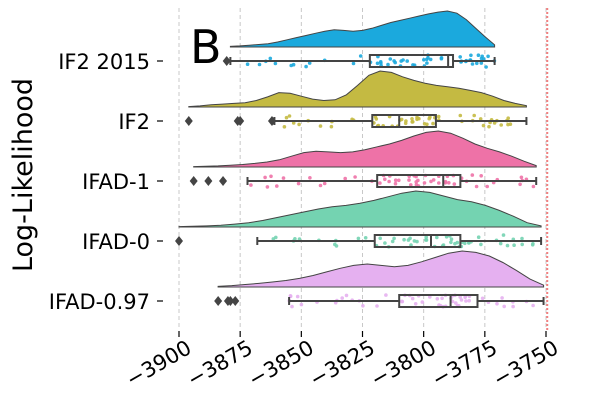  I want to click on panel-label: B, so click(206, 47).